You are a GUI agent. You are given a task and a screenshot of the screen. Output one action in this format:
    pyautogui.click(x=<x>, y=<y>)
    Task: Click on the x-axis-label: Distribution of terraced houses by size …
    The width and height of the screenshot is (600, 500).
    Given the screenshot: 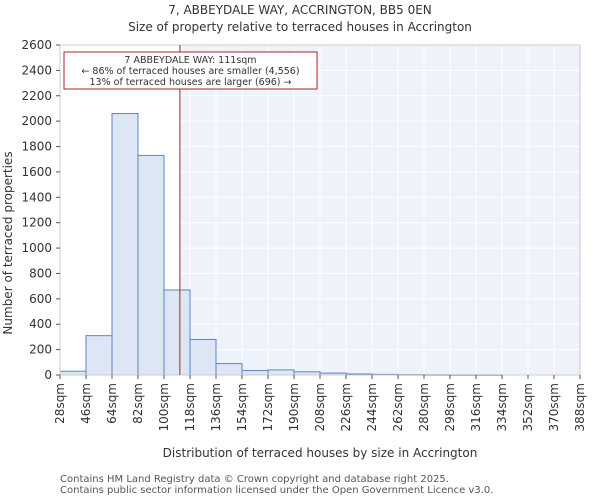 What is the action you would take?
    pyautogui.click(x=320, y=453)
    